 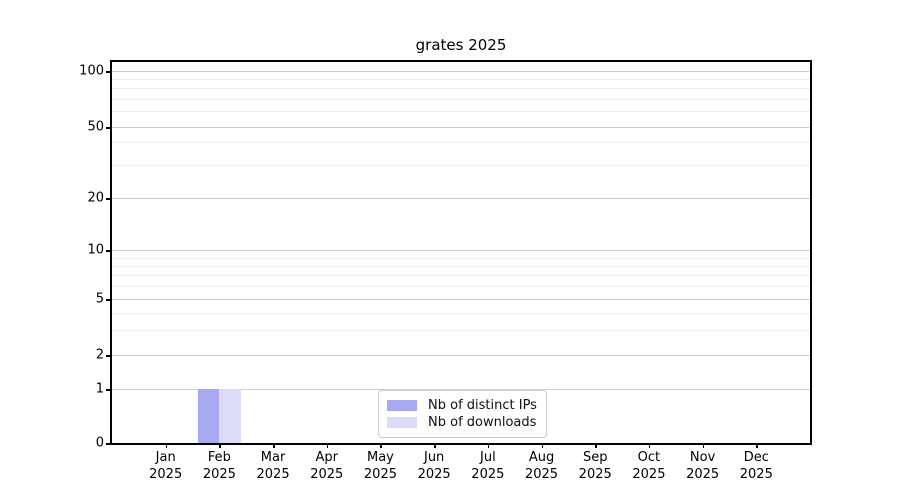 I want to click on legend-item-distinct-ips: Nb of distinct IPs, so click(x=462, y=405).